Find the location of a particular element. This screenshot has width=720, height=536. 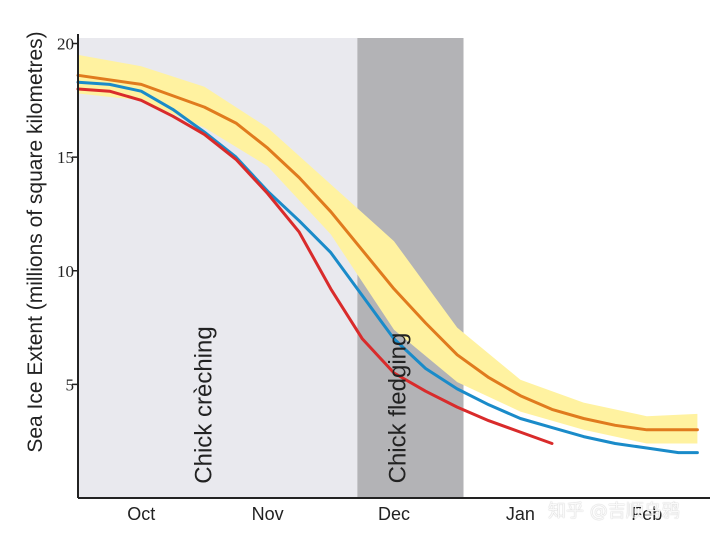

x-tick-label: Jan is located at coordinates (520, 514).